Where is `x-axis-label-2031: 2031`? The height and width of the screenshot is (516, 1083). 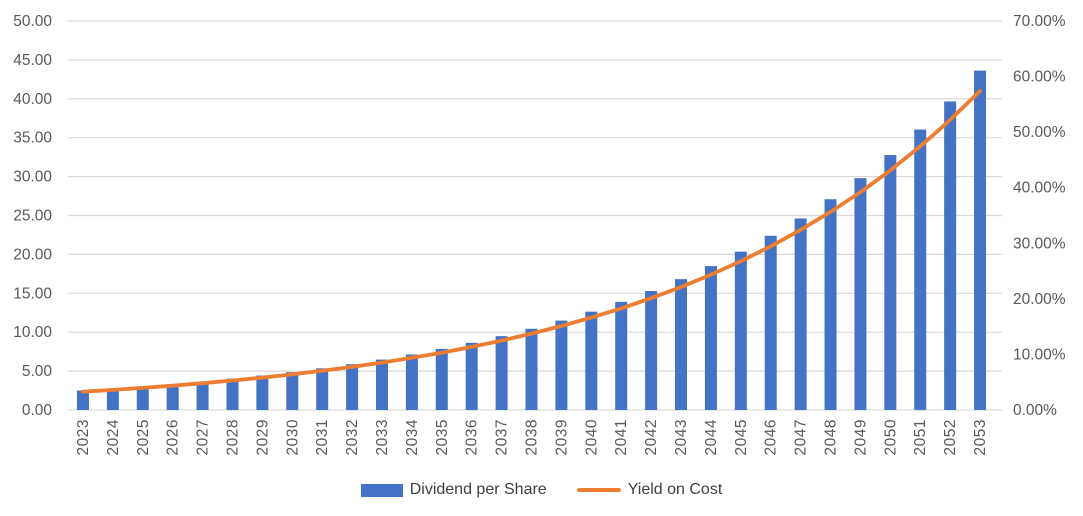
x-axis-label-2031: 2031 is located at coordinates (322, 437).